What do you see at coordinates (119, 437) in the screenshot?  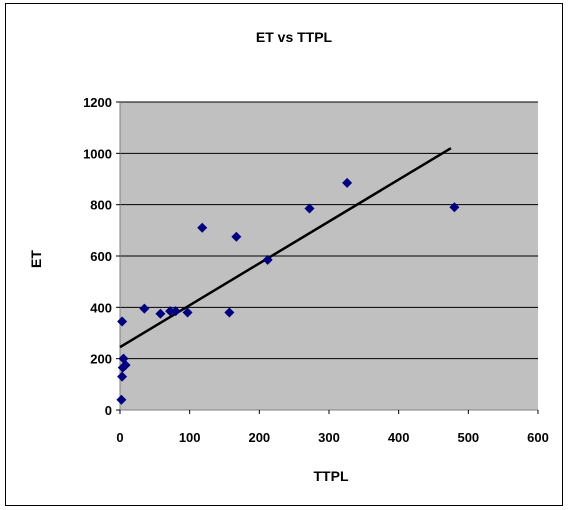 I see `x-tick-label-0: 0` at bounding box center [119, 437].